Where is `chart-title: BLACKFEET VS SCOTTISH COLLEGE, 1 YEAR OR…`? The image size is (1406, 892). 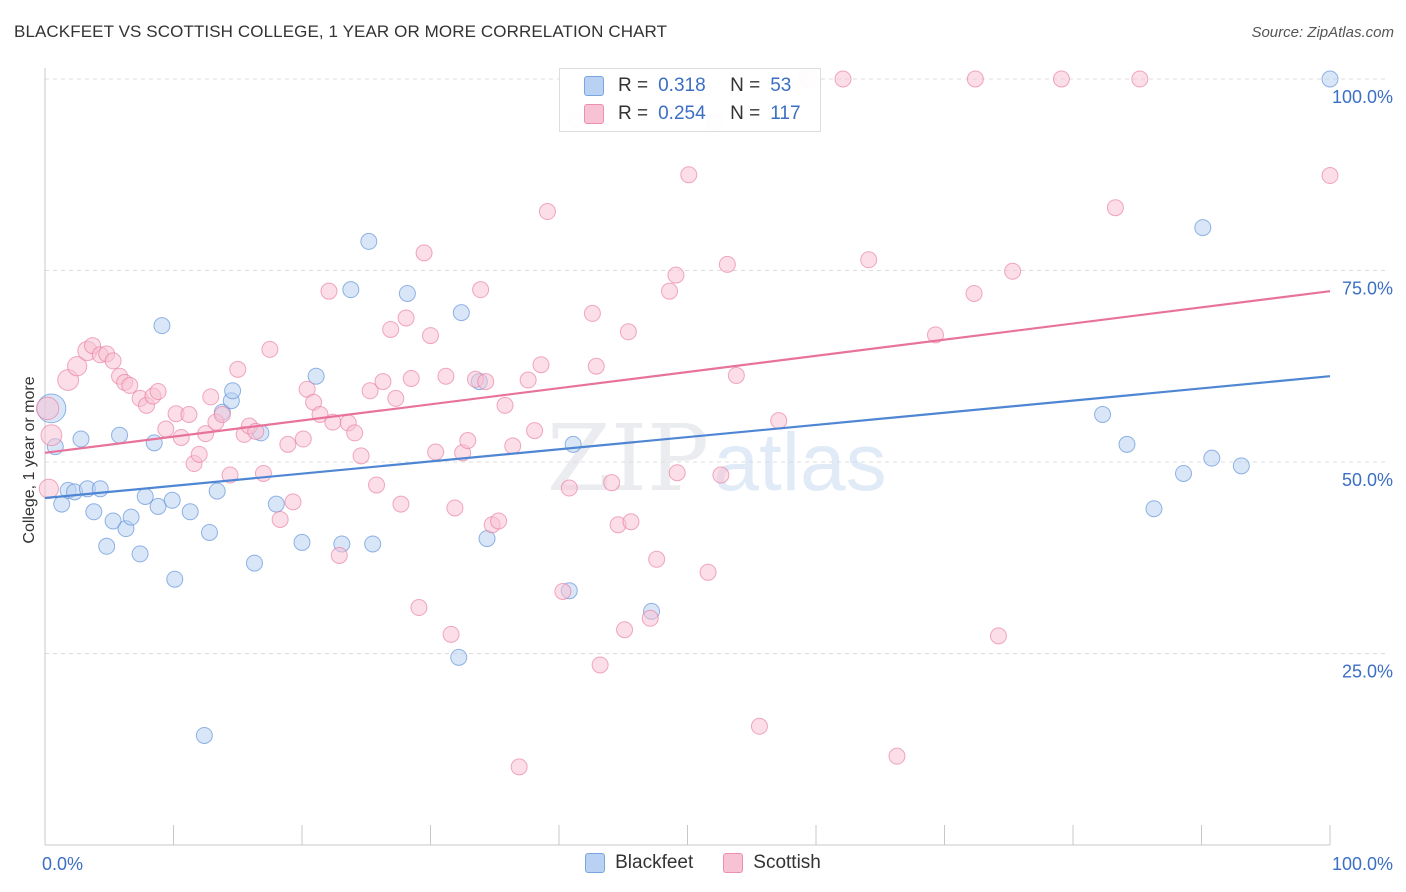
chart-title: BLACKFEET VS SCOTTISH COLLEGE, 1 YEAR OR… is located at coordinates (341, 31).